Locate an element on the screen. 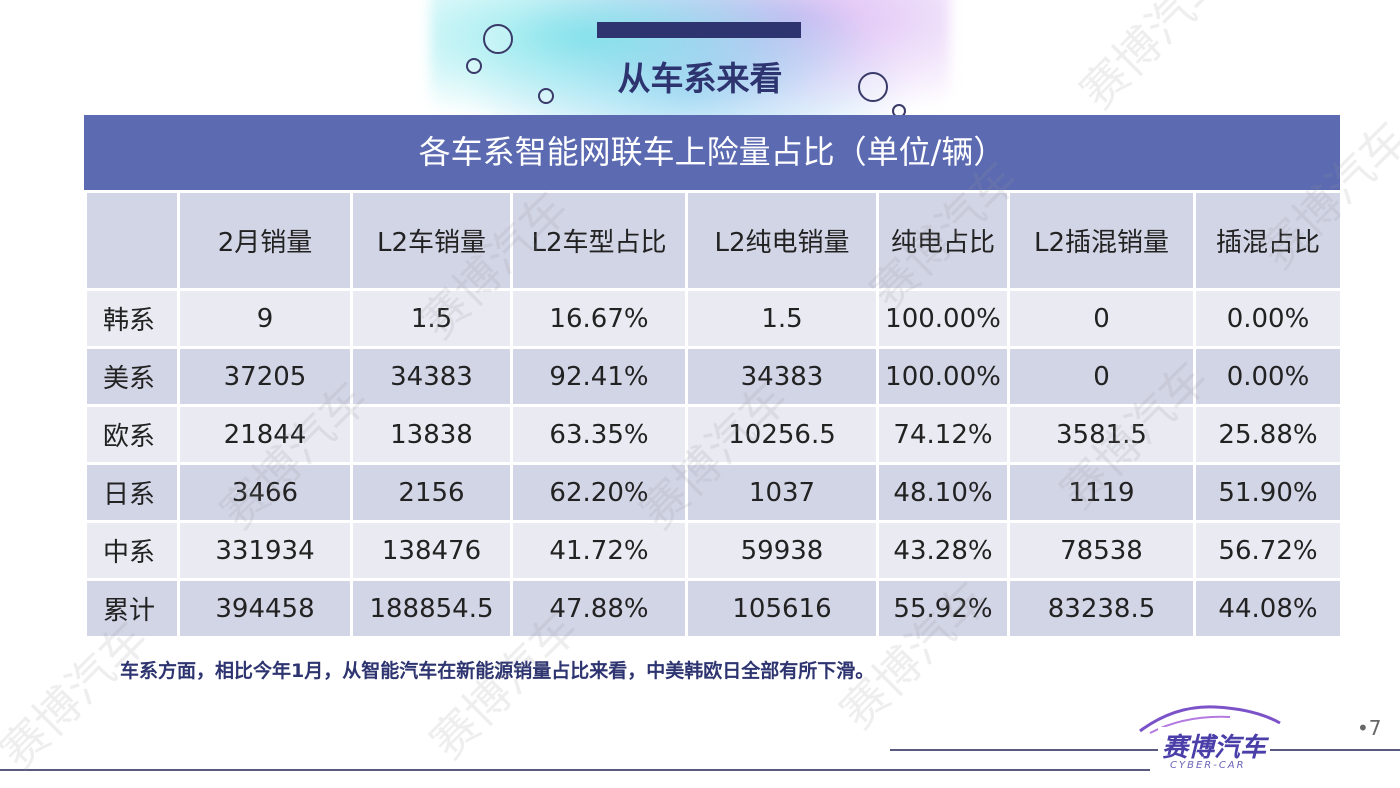 The height and width of the screenshot is (788, 1400). row-label: 日系 is located at coordinates (132, 492).